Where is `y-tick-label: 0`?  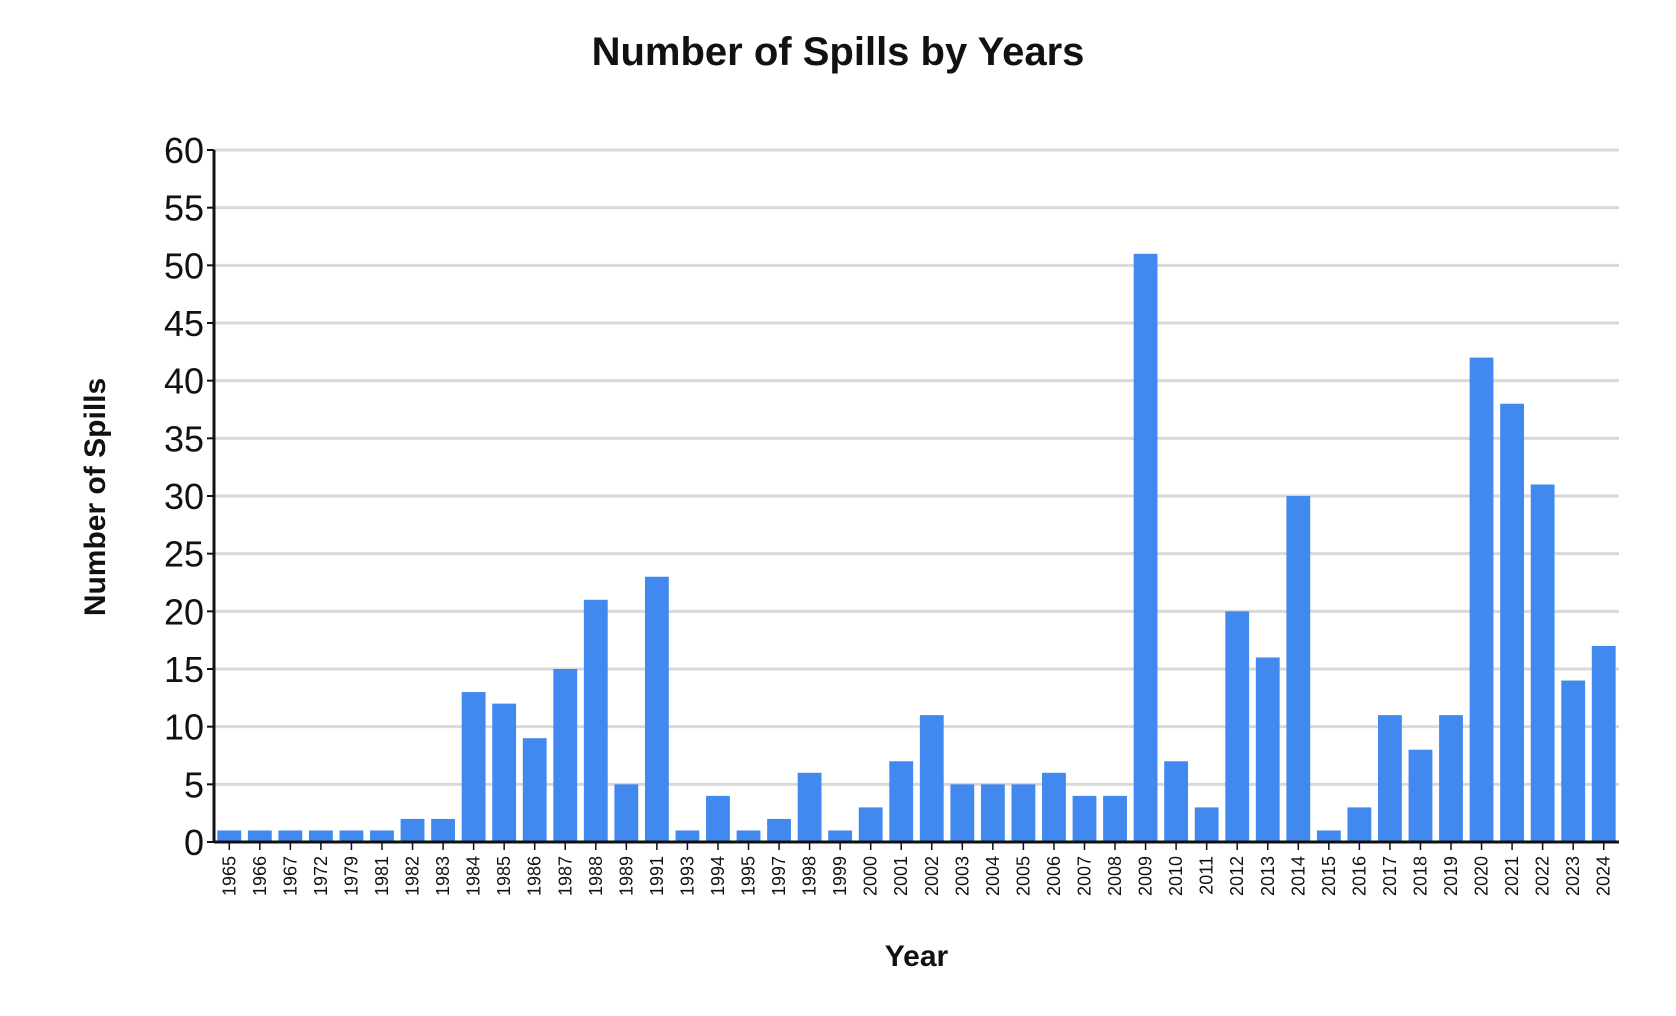 y-tick-label: 0 is located at coordinates (194, 842).